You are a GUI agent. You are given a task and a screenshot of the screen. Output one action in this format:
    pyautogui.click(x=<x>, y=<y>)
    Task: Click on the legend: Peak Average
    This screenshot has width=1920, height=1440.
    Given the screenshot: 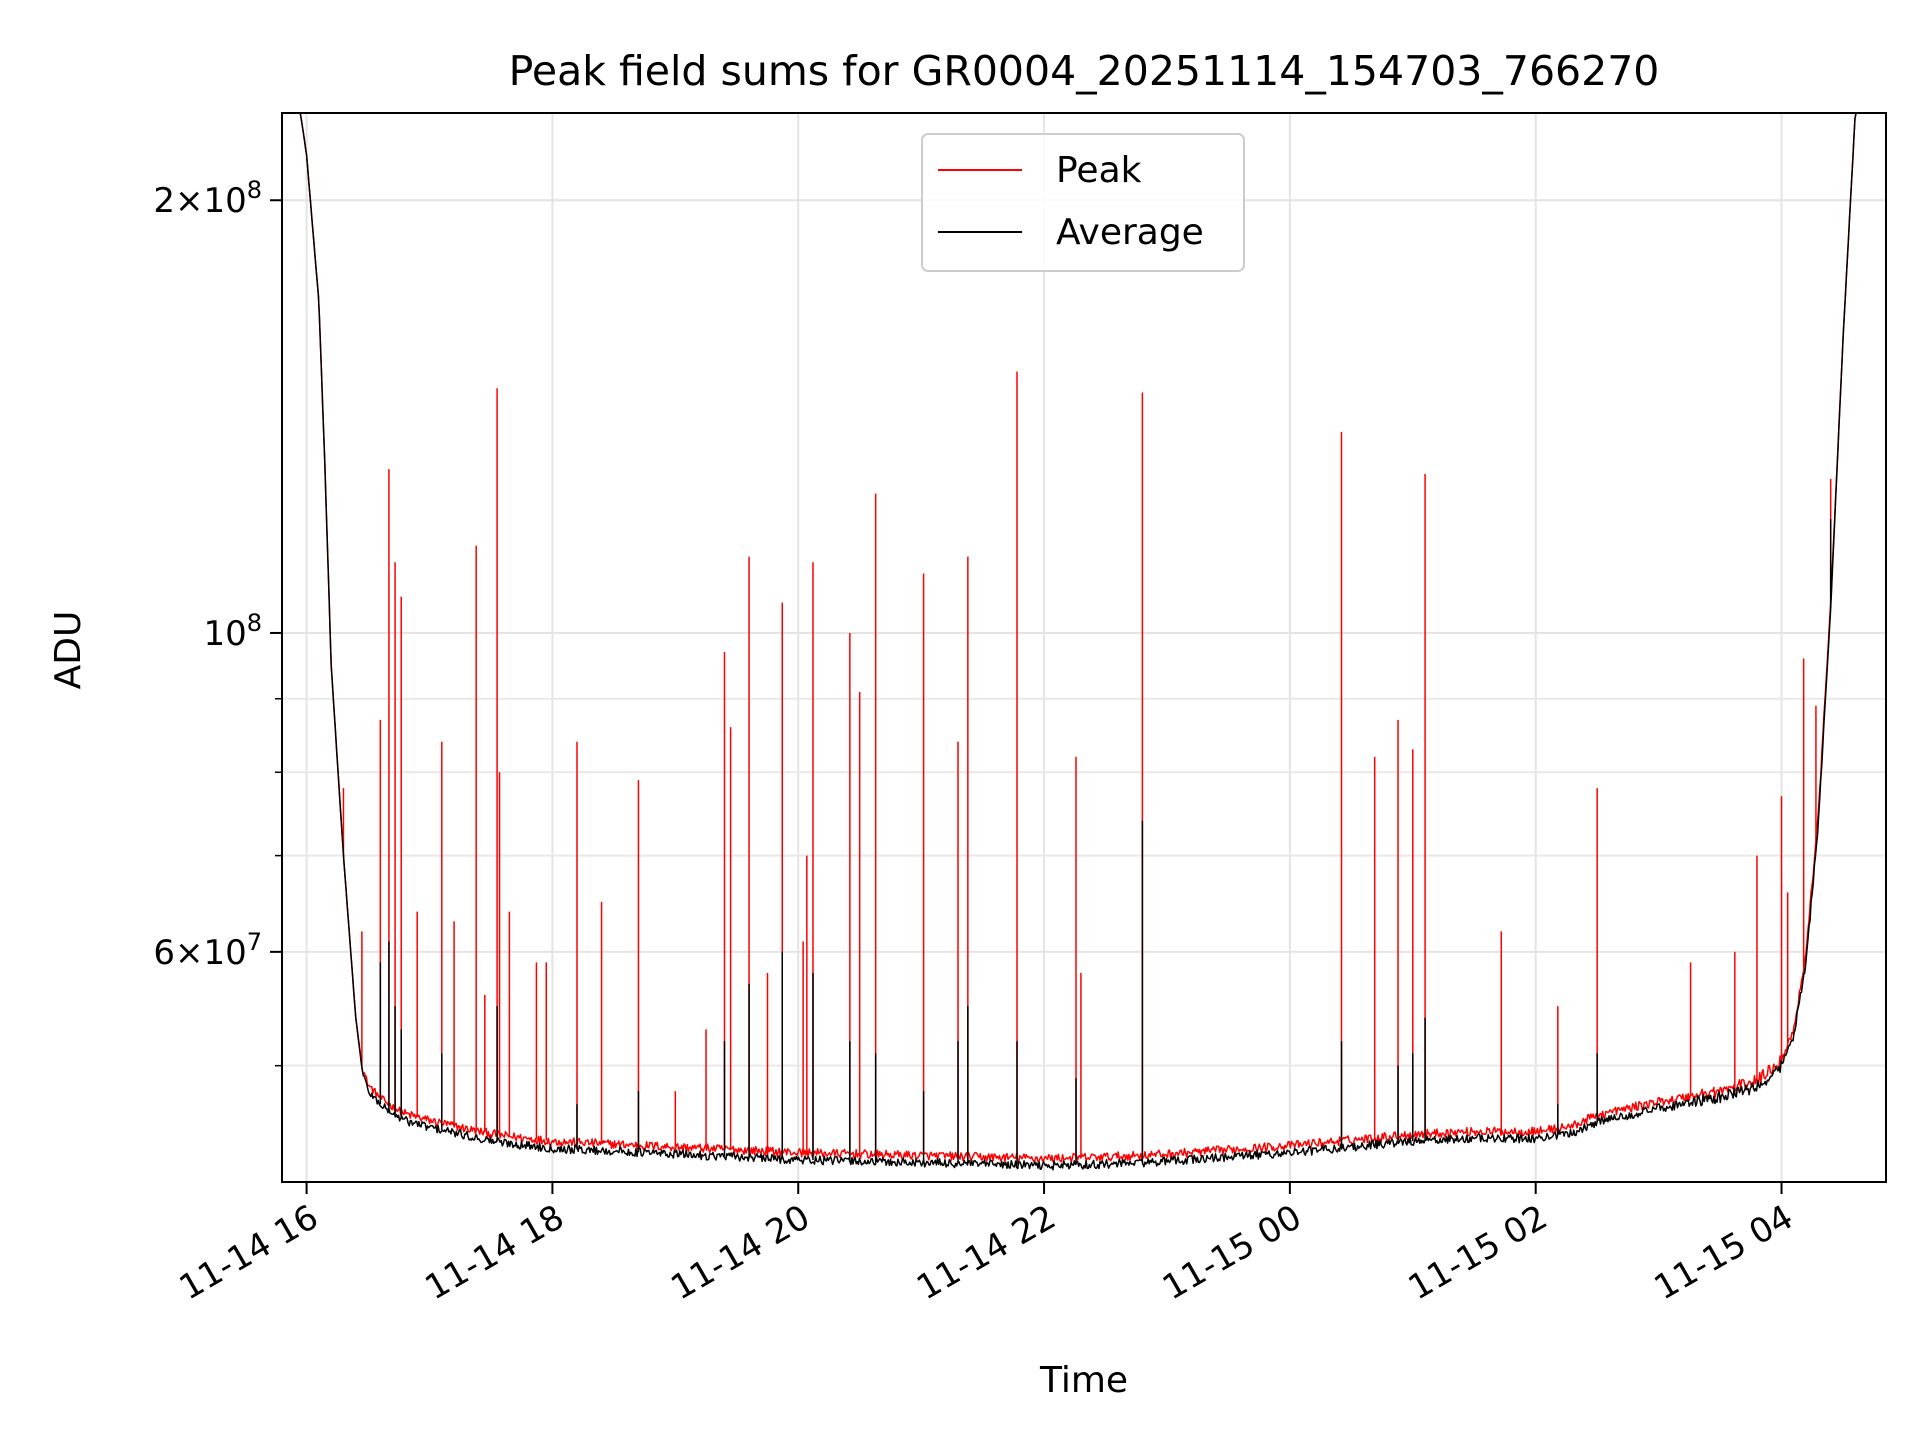 What is the action you would take?
    pyautogui.click(x=1083, y=202)
    